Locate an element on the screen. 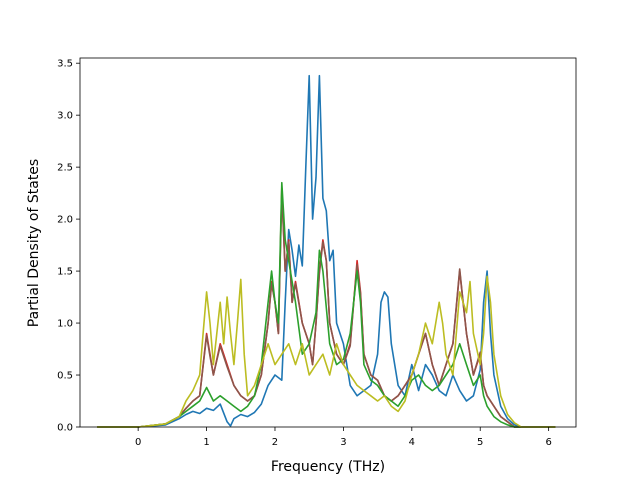 This screenshot has width=640, height=484. y-tick-label: 1.0 is located at coordinates (65, 324).